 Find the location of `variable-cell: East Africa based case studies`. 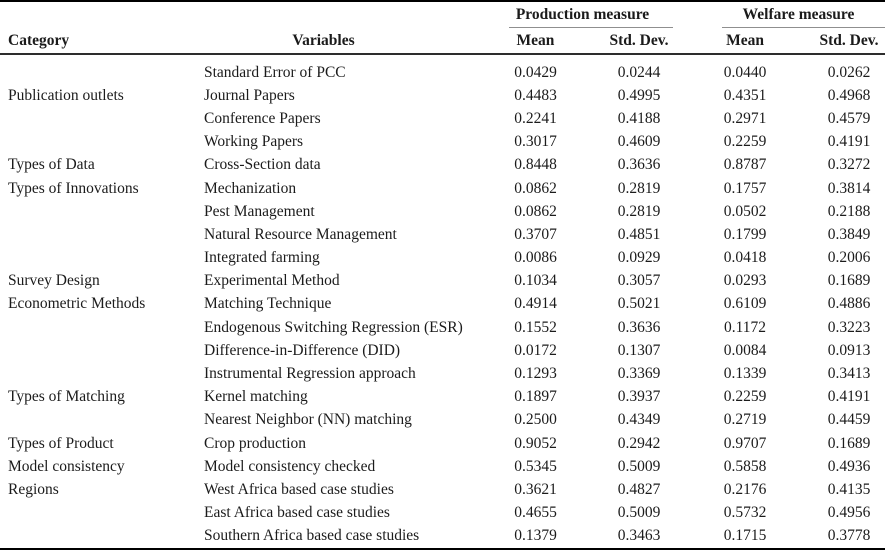

variable-cell: East Africa based case studies is located at coordinates (297, 513).